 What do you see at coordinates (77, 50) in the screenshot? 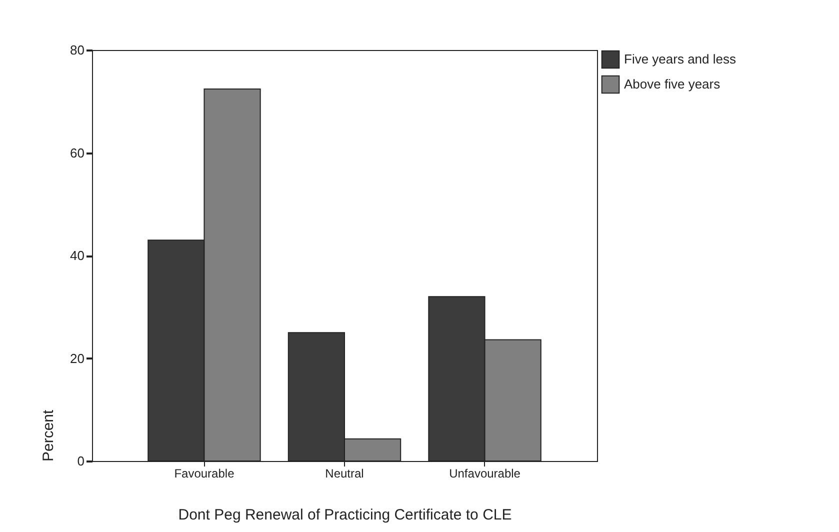
I see `y-tick-label: 80` at bounding box center [77, 50].